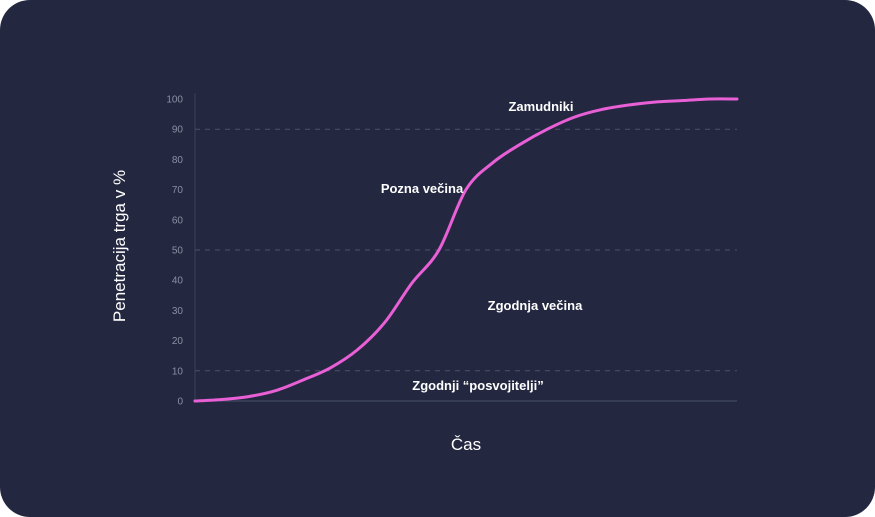 This screenshot has width=875, height=517. I want to click on y-tick-label-30: 30, so click(178, 311).